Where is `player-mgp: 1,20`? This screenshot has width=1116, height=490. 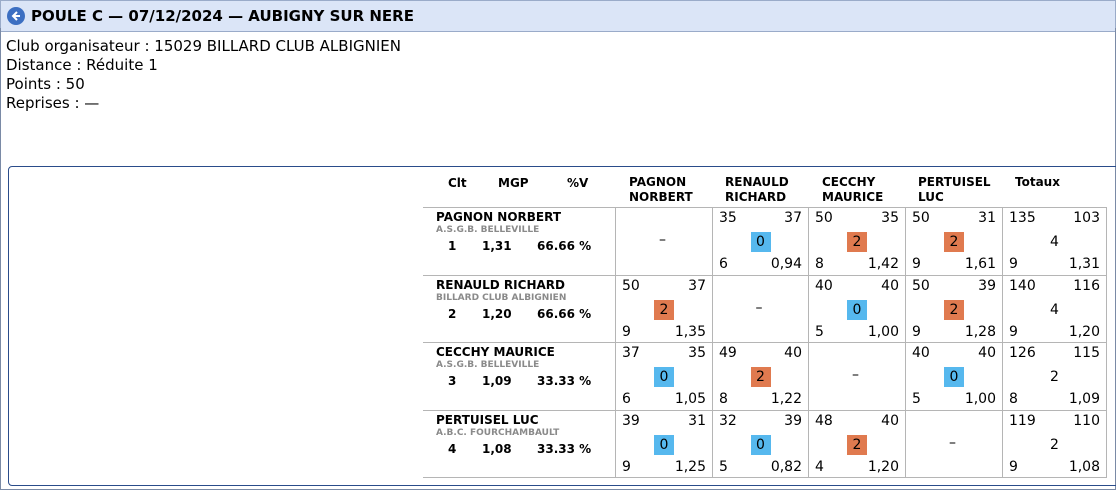 player-mgp: 1,20 is located at coordinates (497, 314).